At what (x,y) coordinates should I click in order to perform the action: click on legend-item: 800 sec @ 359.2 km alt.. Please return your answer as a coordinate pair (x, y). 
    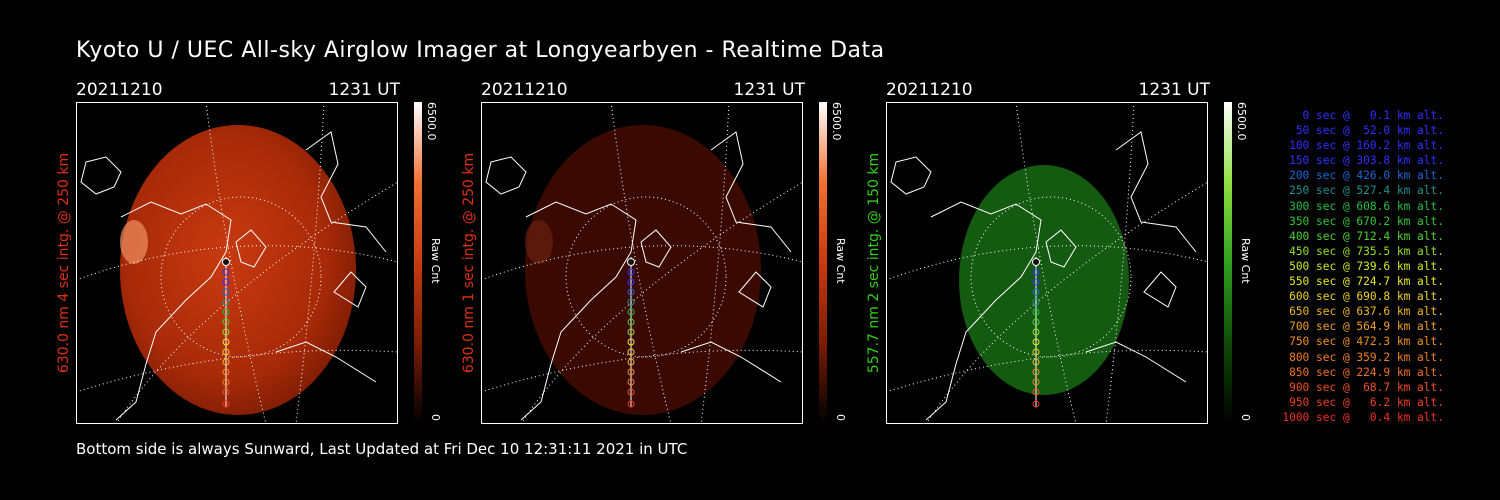
    Looking at the image, I should click on (1366, 357).